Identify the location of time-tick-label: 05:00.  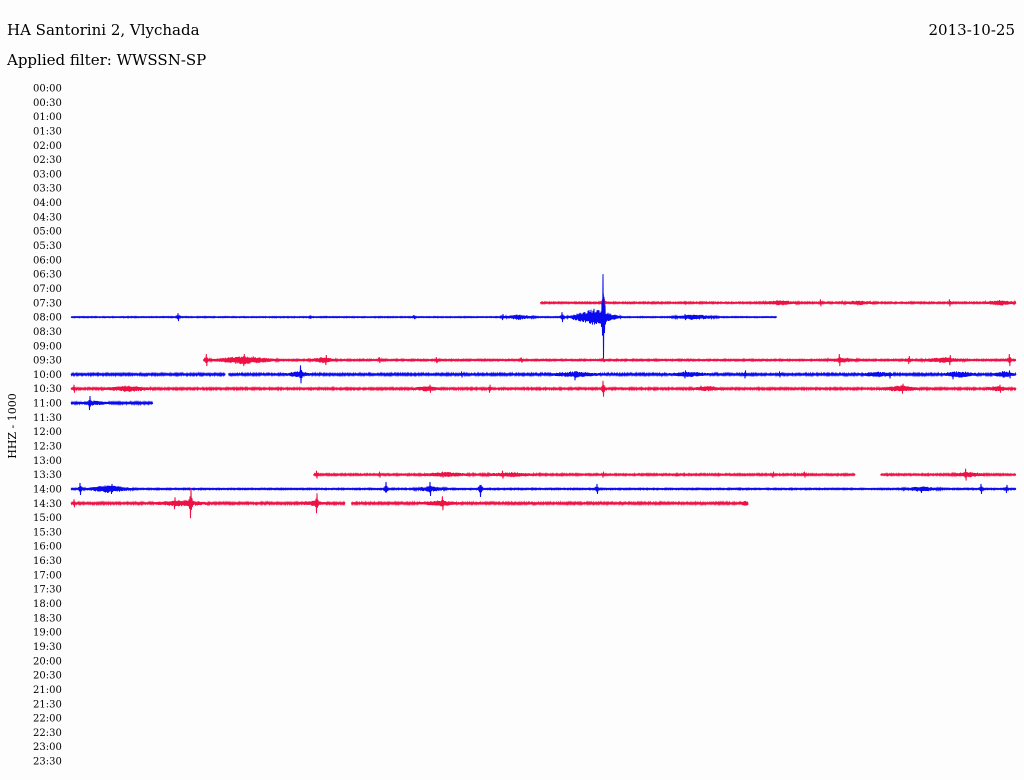
(47, 232).